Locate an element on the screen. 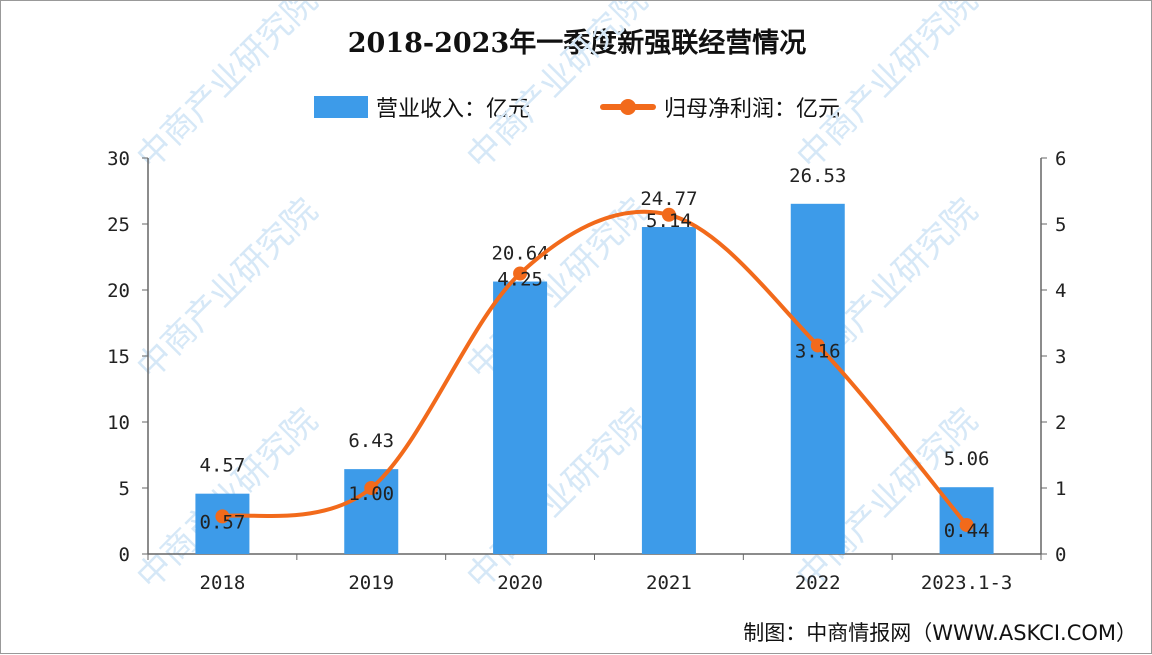 The image size is (1152, 655). line-value-label: 5.14 is located at coordinates (669, 221).